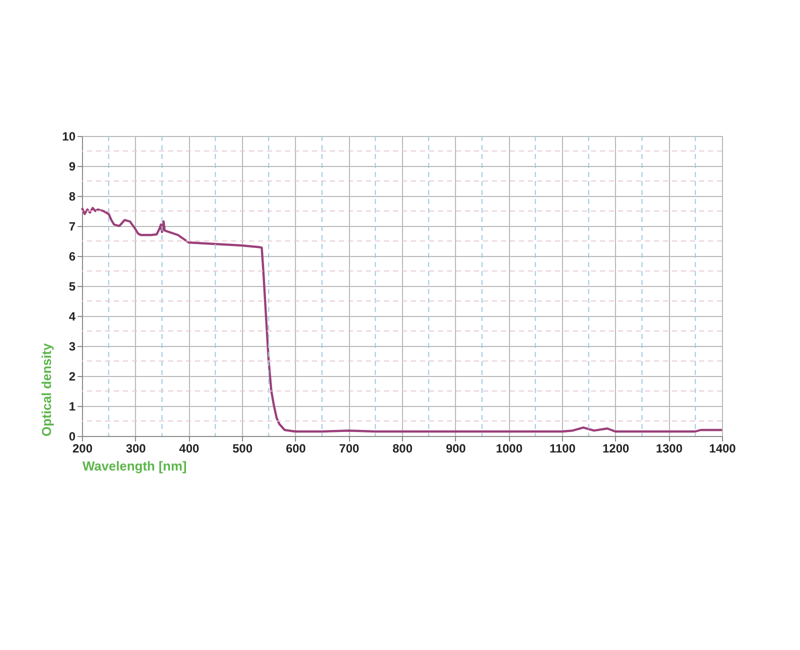  I want to click on x-tick-label: 1400, so click(722, 449).